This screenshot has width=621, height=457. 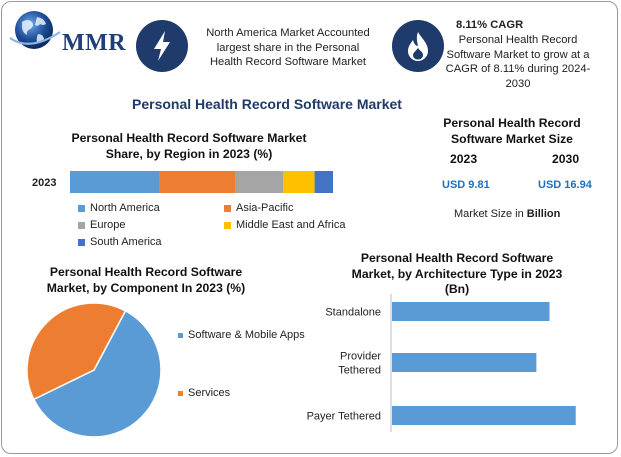 What do you see at coordinates (291, 225) in the screenshot?
I see `legend-label: Middle East and Africa` at bounding box center [291, 225].